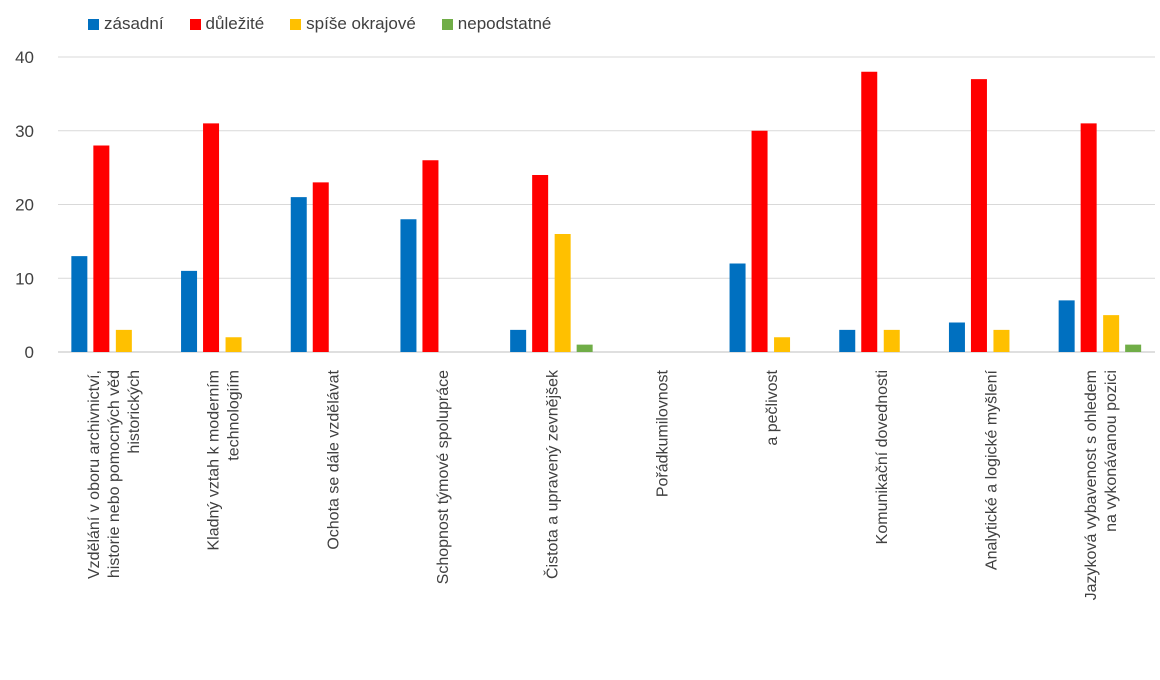 Image resolution: width=1160 pixels, height=680 pixels. Describe the element at coordinates (504, 23) in the screenshot. I see `legend-label: nepodstatné` at that location.